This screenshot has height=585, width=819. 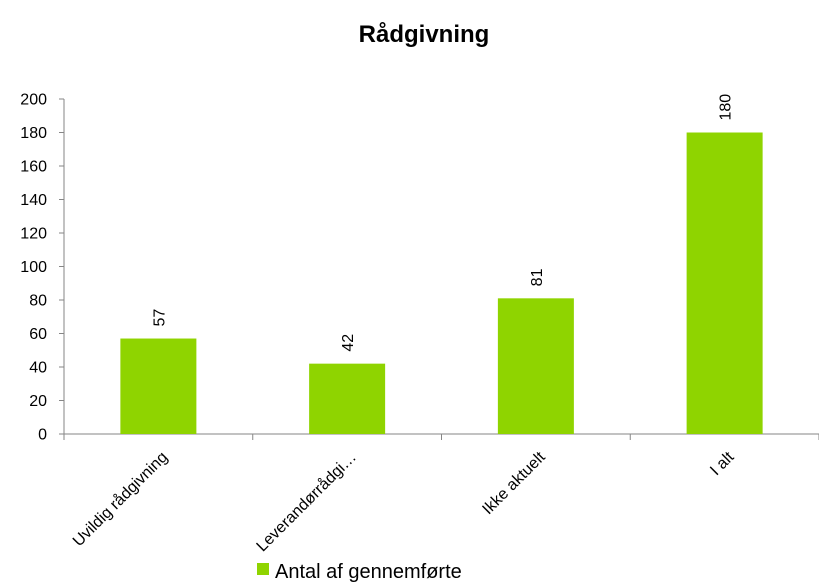 I want to click on y-tick-label: 0, so click(x=42, y=435).